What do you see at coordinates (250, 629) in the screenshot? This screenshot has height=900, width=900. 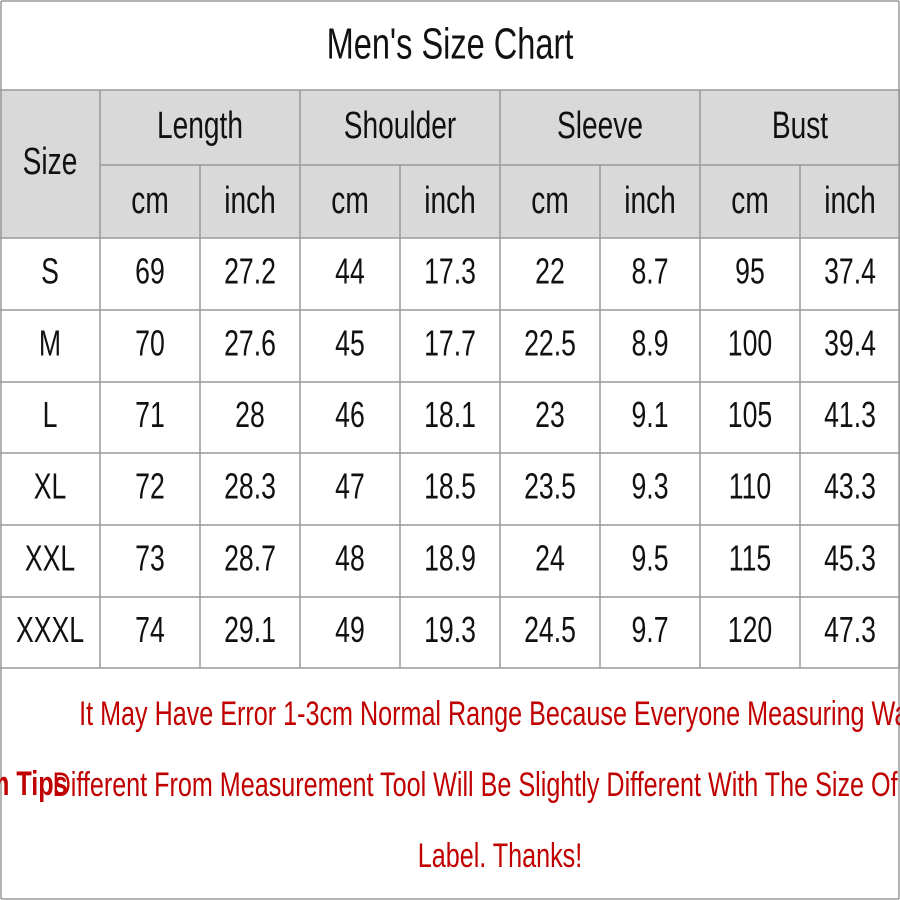 I see `cell-value: 29.1` at bounding box center [250, 629].